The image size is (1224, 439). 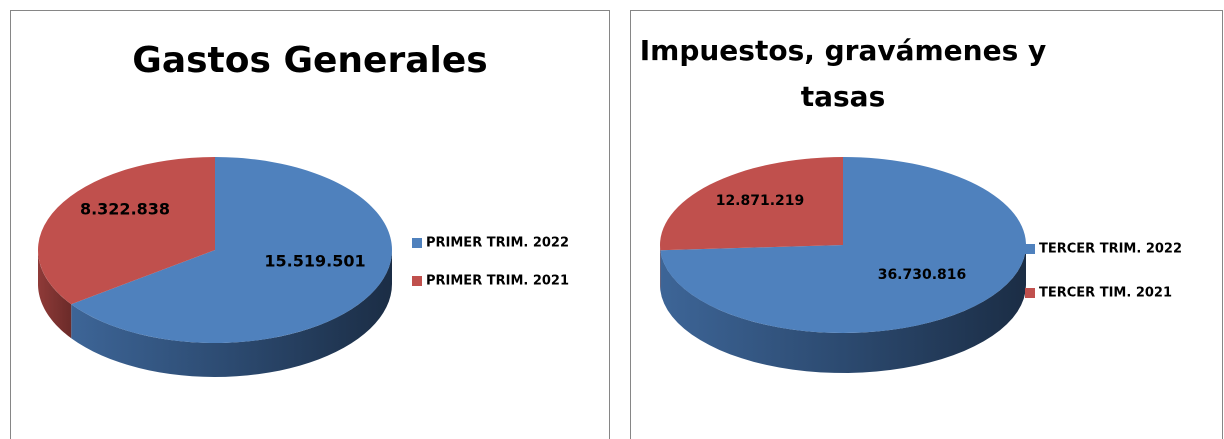 I want to click on data-label: 15.519.501, so click(x=314, y=261).